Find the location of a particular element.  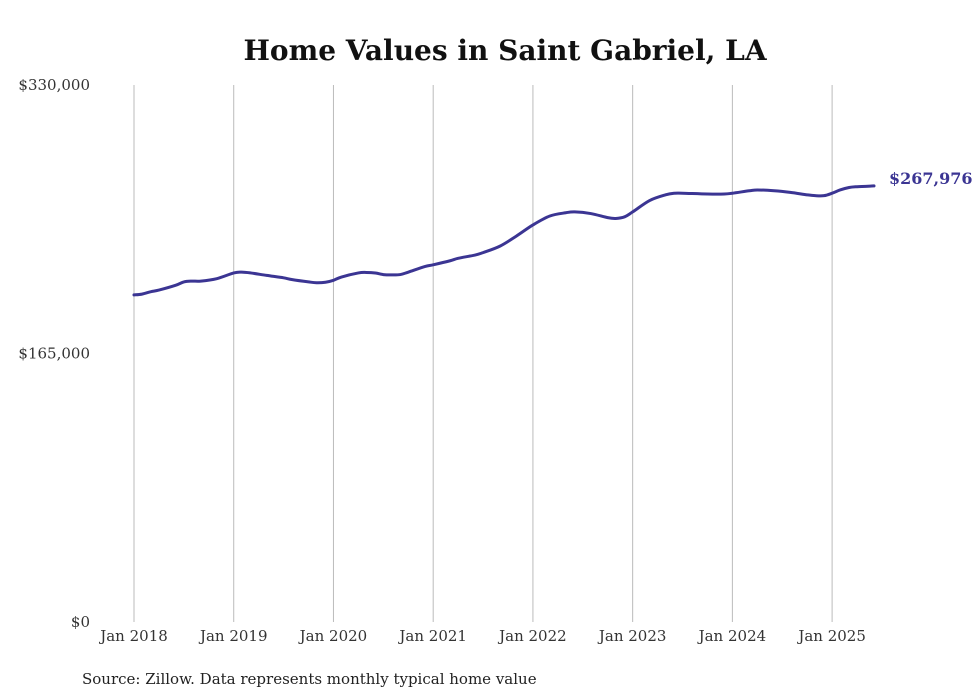

series-group is located at coordinates (504, 240).